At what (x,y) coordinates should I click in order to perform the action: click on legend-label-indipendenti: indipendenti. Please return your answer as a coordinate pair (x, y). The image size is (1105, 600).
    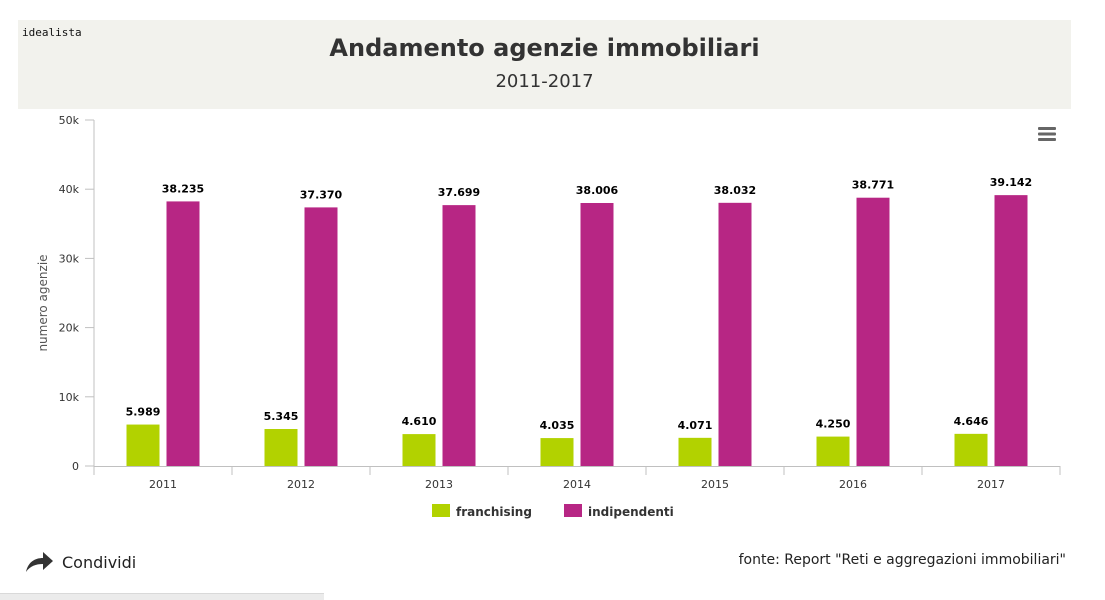
    Looking at the image, I should click on (631, 512).